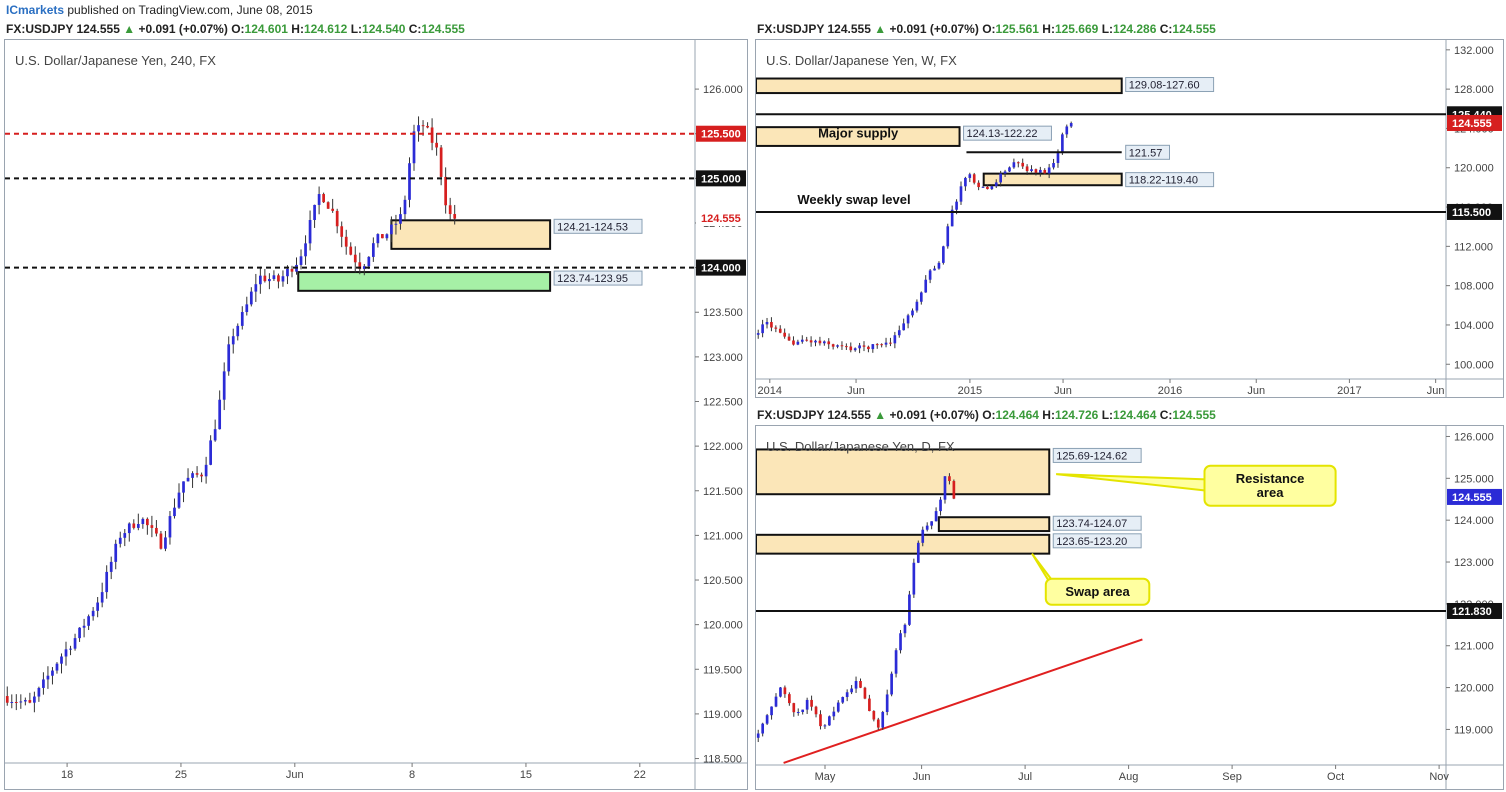  Describe the element at coordinates (723, 536) in the screenshot. I see `y-tick-label: 121.000` at that location.